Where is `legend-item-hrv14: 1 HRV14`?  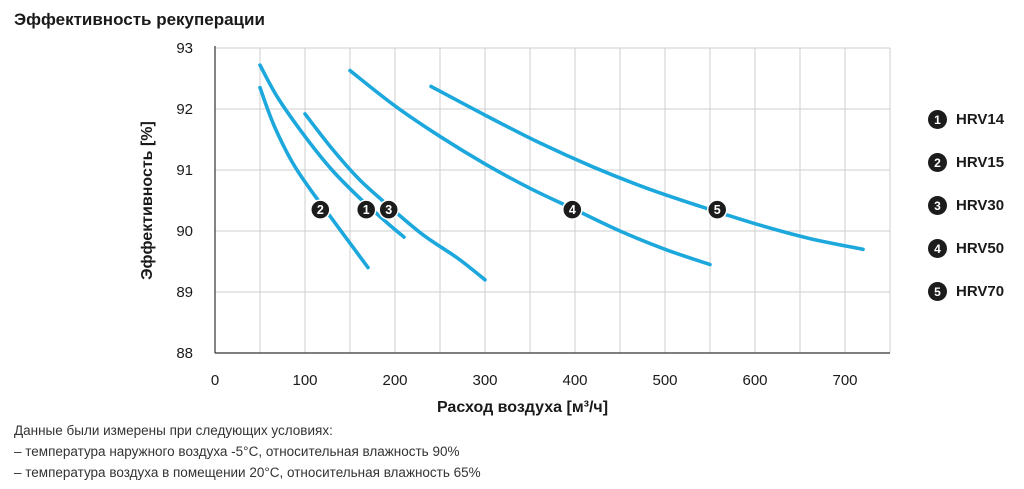
legend-item-hrv14: 1 HRV14 is located at coordinates (966, 119).